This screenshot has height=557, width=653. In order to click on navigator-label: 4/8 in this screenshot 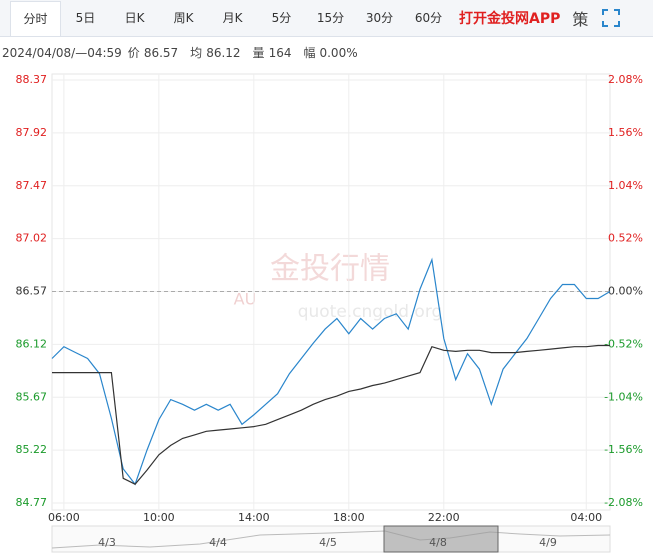, I will do `click(438, 542)`.